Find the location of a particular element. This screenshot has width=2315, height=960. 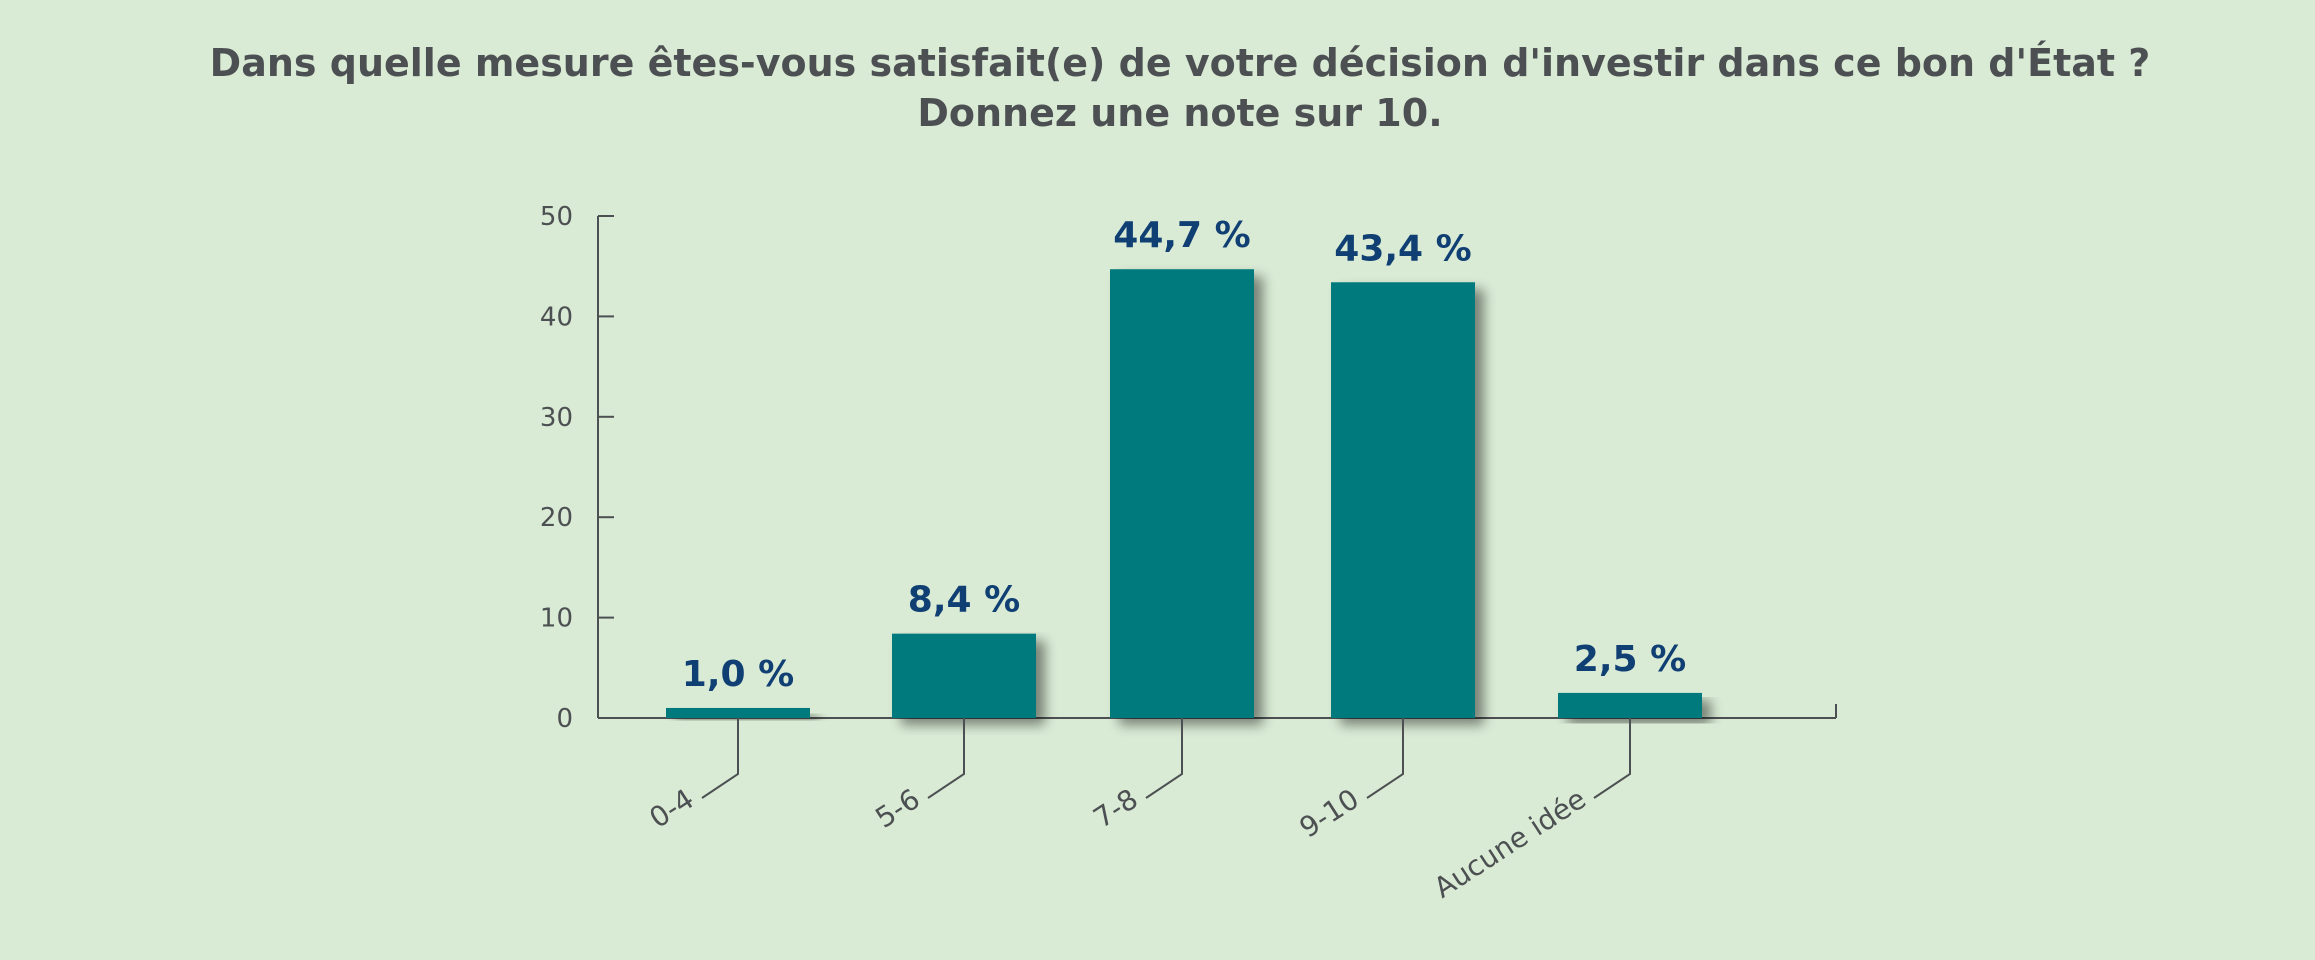

y-tick-label: 40 is located at coordinates (556, 317).